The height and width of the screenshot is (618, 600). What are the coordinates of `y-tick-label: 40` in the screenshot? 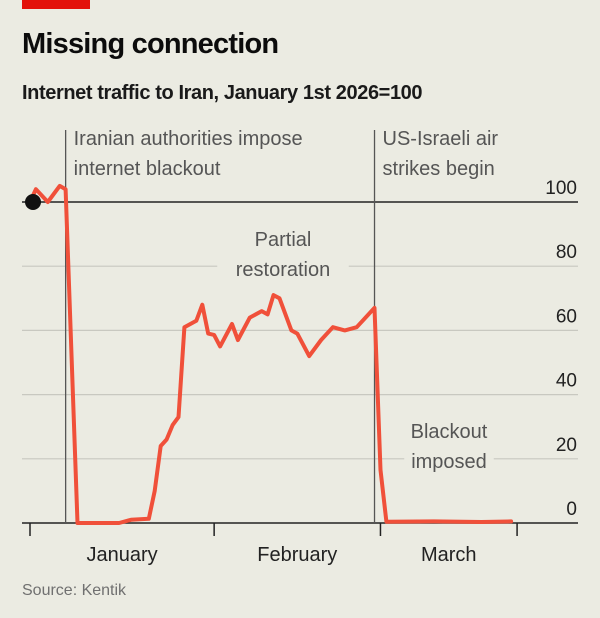 It's located at (566, 381).